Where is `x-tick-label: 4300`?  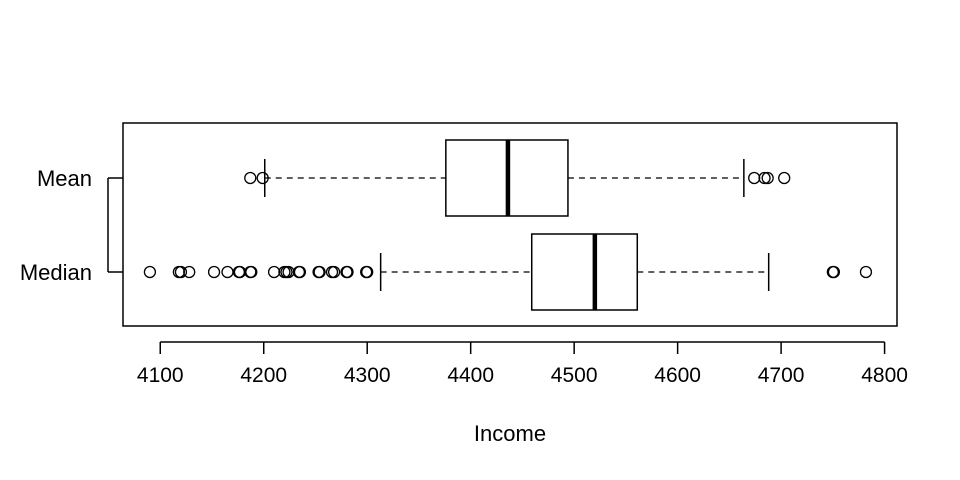 x-tick-label: 4300 is located at coordinates (367, 375).